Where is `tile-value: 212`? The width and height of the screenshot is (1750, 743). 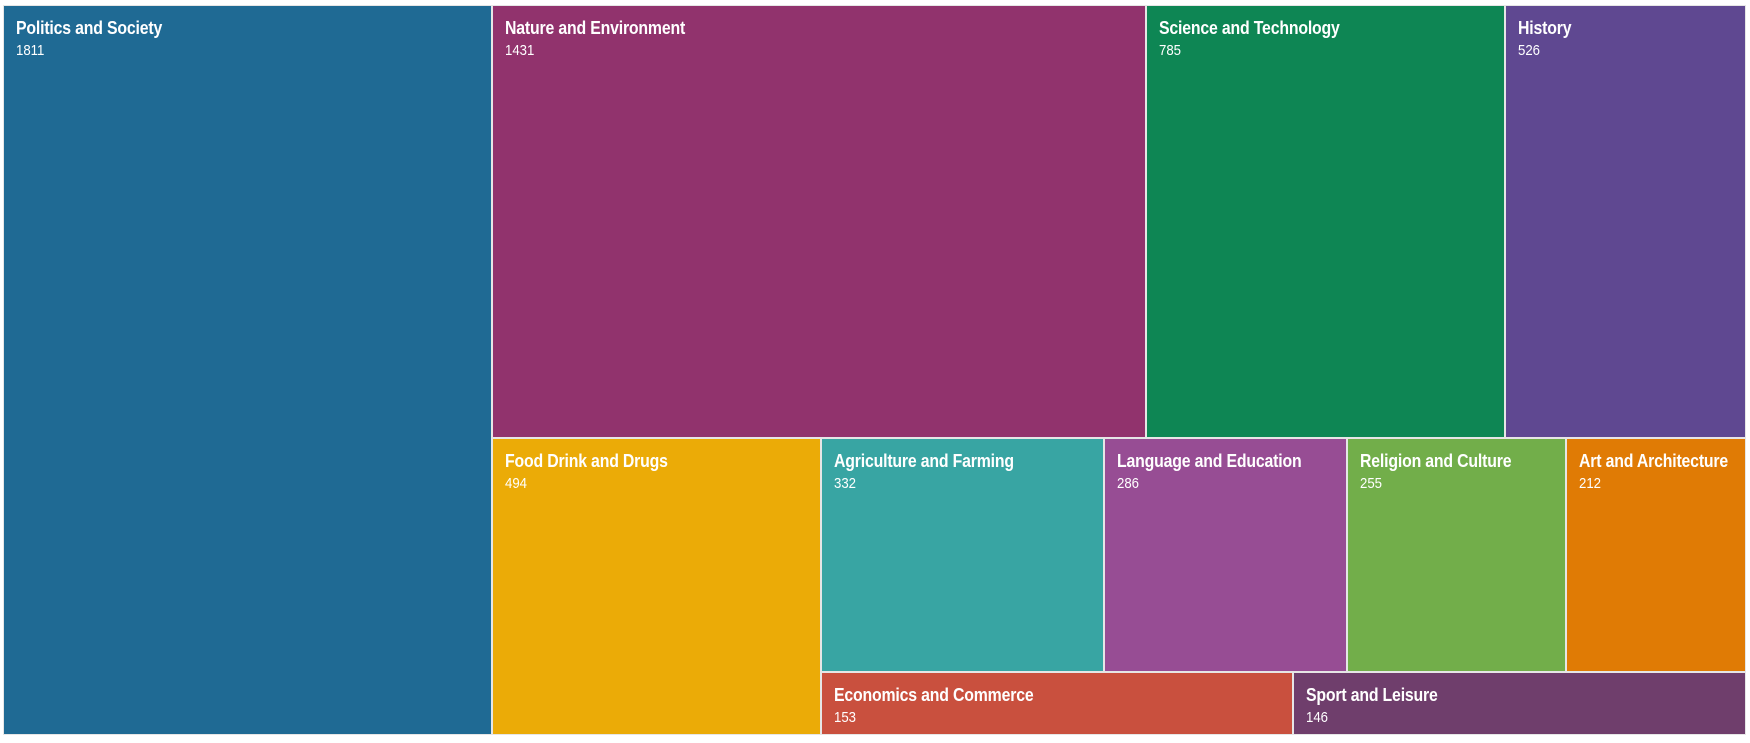 tile-value: 212 is located at coordinates (1590, 483).